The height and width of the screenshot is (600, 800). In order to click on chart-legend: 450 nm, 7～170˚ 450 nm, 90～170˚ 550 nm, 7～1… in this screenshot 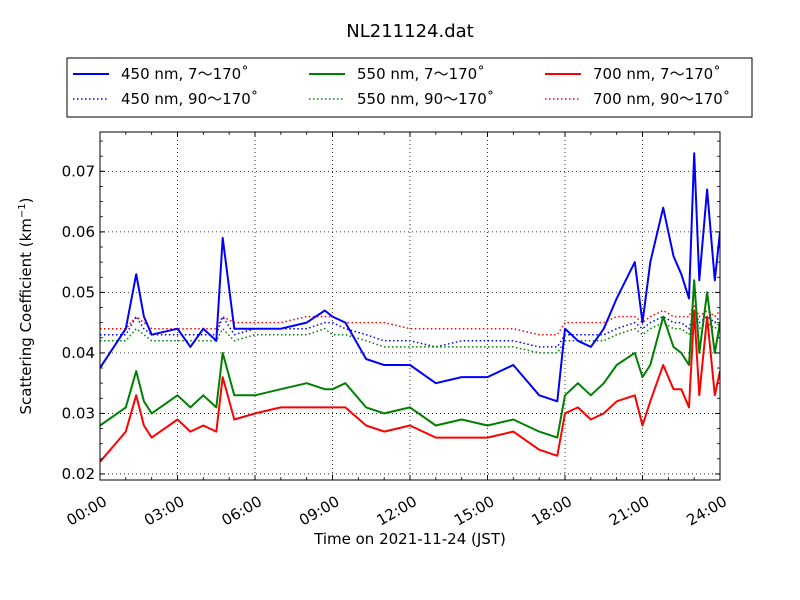, I will do `click(409, 87)`.